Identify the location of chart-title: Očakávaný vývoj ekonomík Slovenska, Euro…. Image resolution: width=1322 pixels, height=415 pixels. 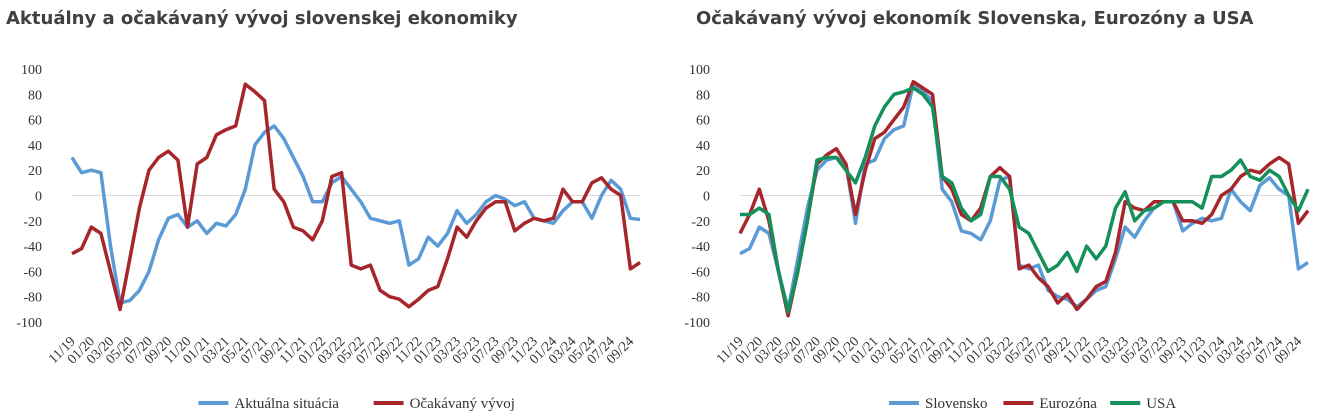
(975, 18).